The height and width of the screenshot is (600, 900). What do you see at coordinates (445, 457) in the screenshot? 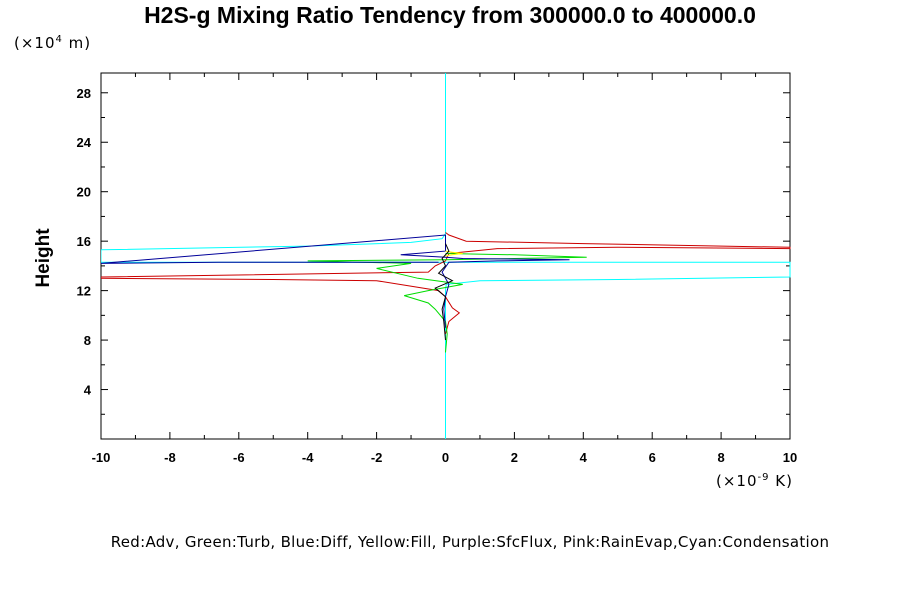
I see `x-tick-label: 0` at bounding box center [445, 457].